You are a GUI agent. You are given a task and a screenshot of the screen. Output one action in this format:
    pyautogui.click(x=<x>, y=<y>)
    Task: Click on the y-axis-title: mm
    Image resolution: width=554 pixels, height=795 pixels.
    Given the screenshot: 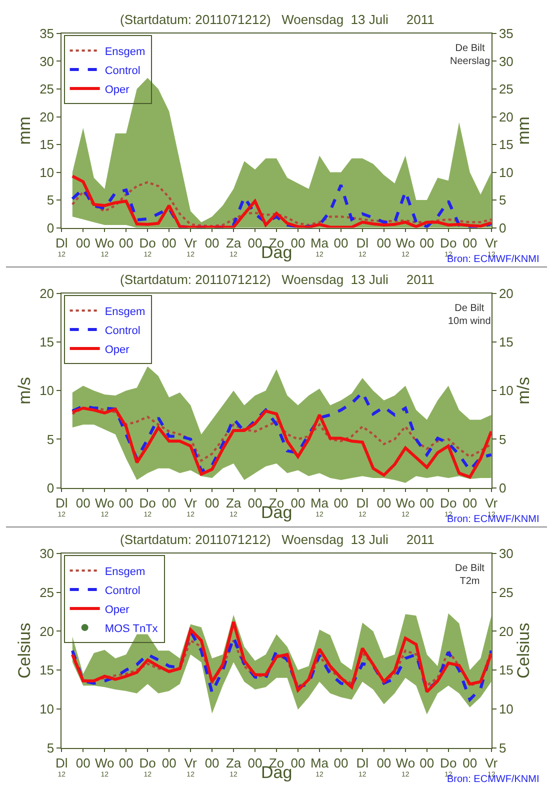 What is the action you would take?
    pyautogui.click(x=24, y=130)
    